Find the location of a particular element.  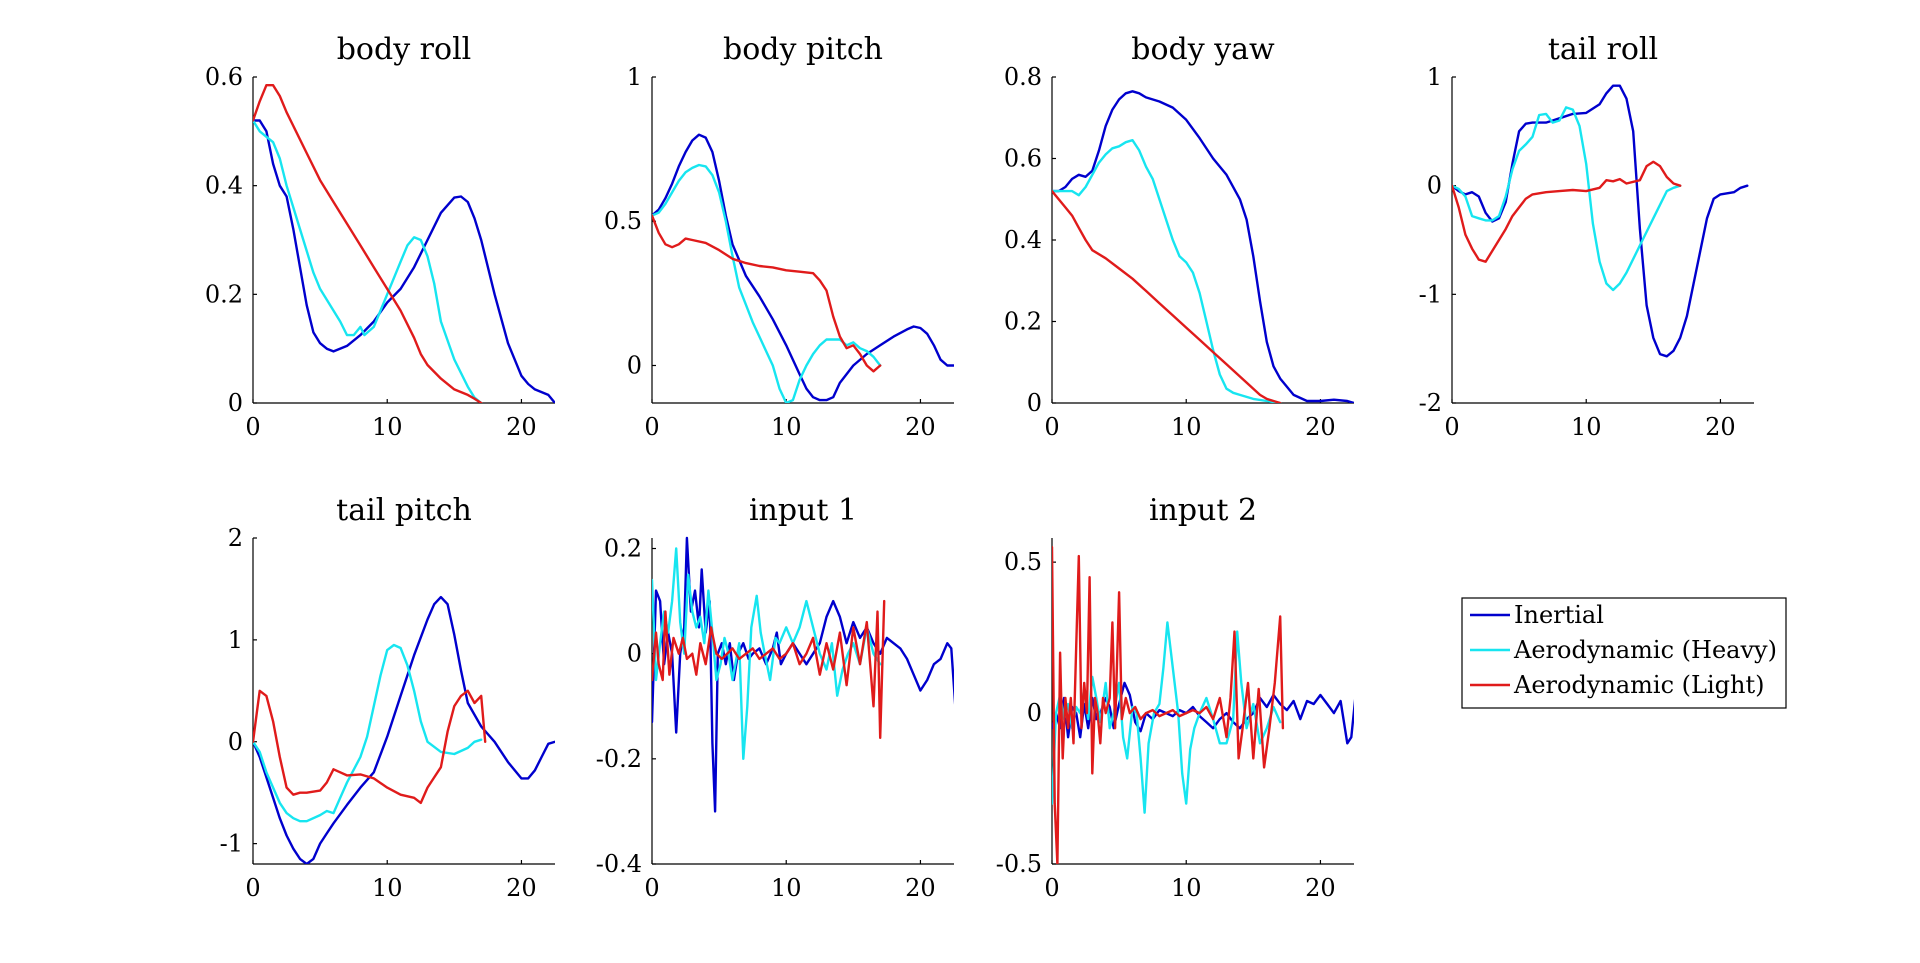

legend-label: Aerodynamic (Light) is located at coordinates (1638, 685).